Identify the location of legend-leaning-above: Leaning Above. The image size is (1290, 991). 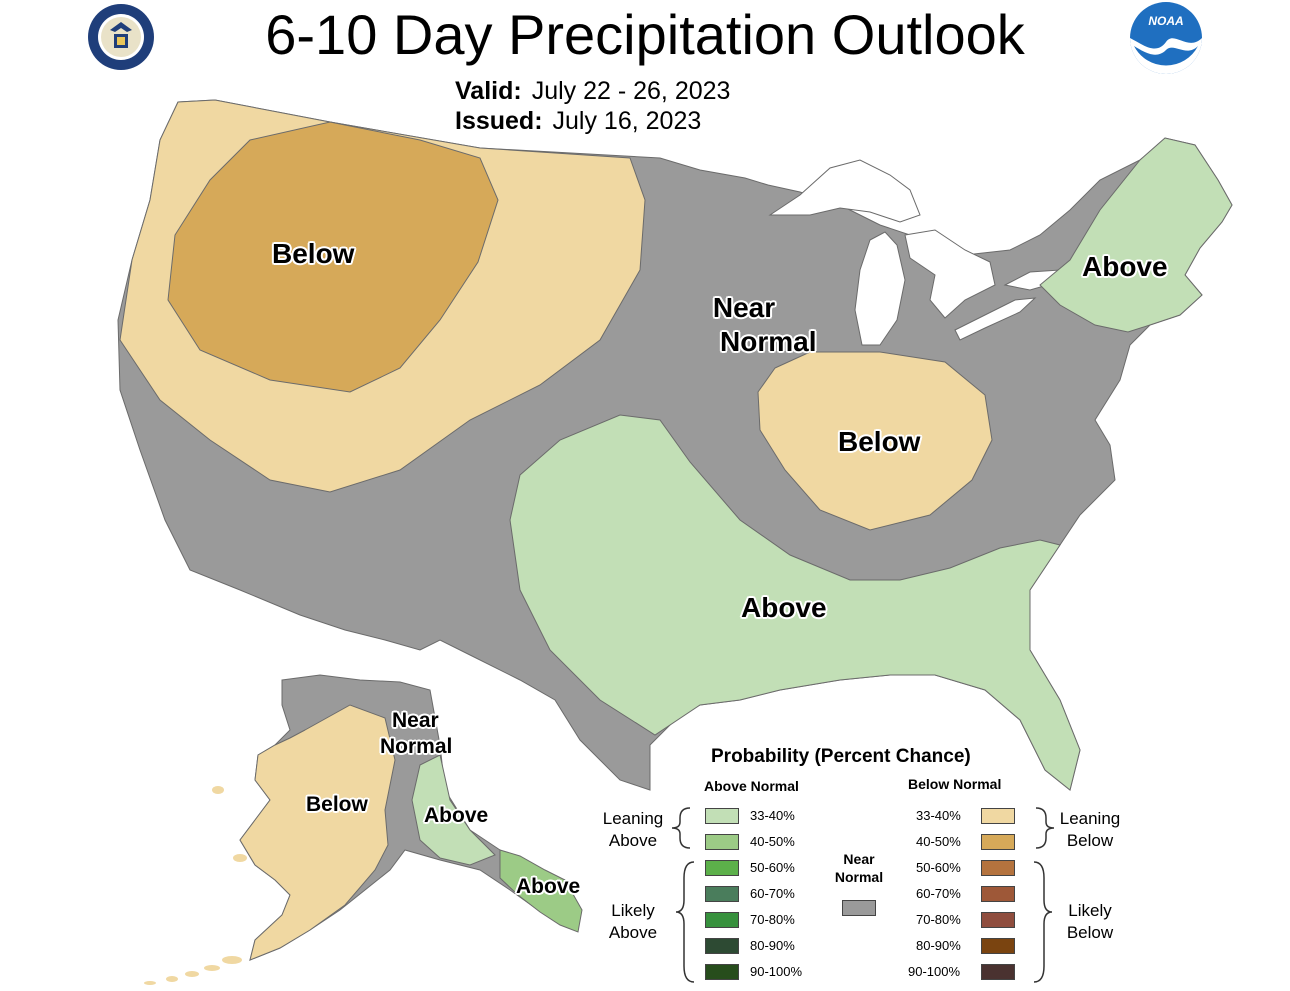
(633, 830).